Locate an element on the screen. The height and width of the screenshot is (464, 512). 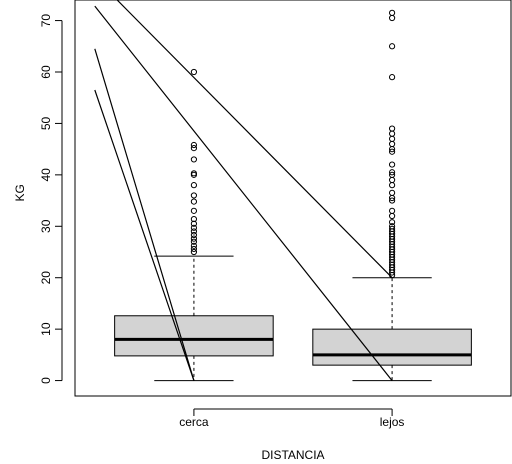
y-tick-label: 40 is located at coordinates (46, 175).